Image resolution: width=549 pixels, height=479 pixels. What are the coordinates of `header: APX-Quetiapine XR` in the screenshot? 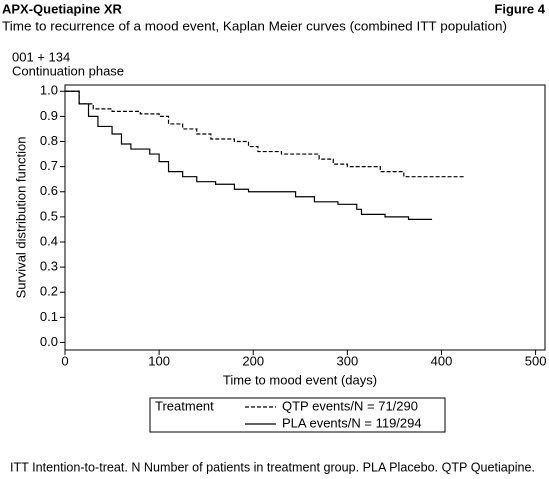 It's located at (62, 8).